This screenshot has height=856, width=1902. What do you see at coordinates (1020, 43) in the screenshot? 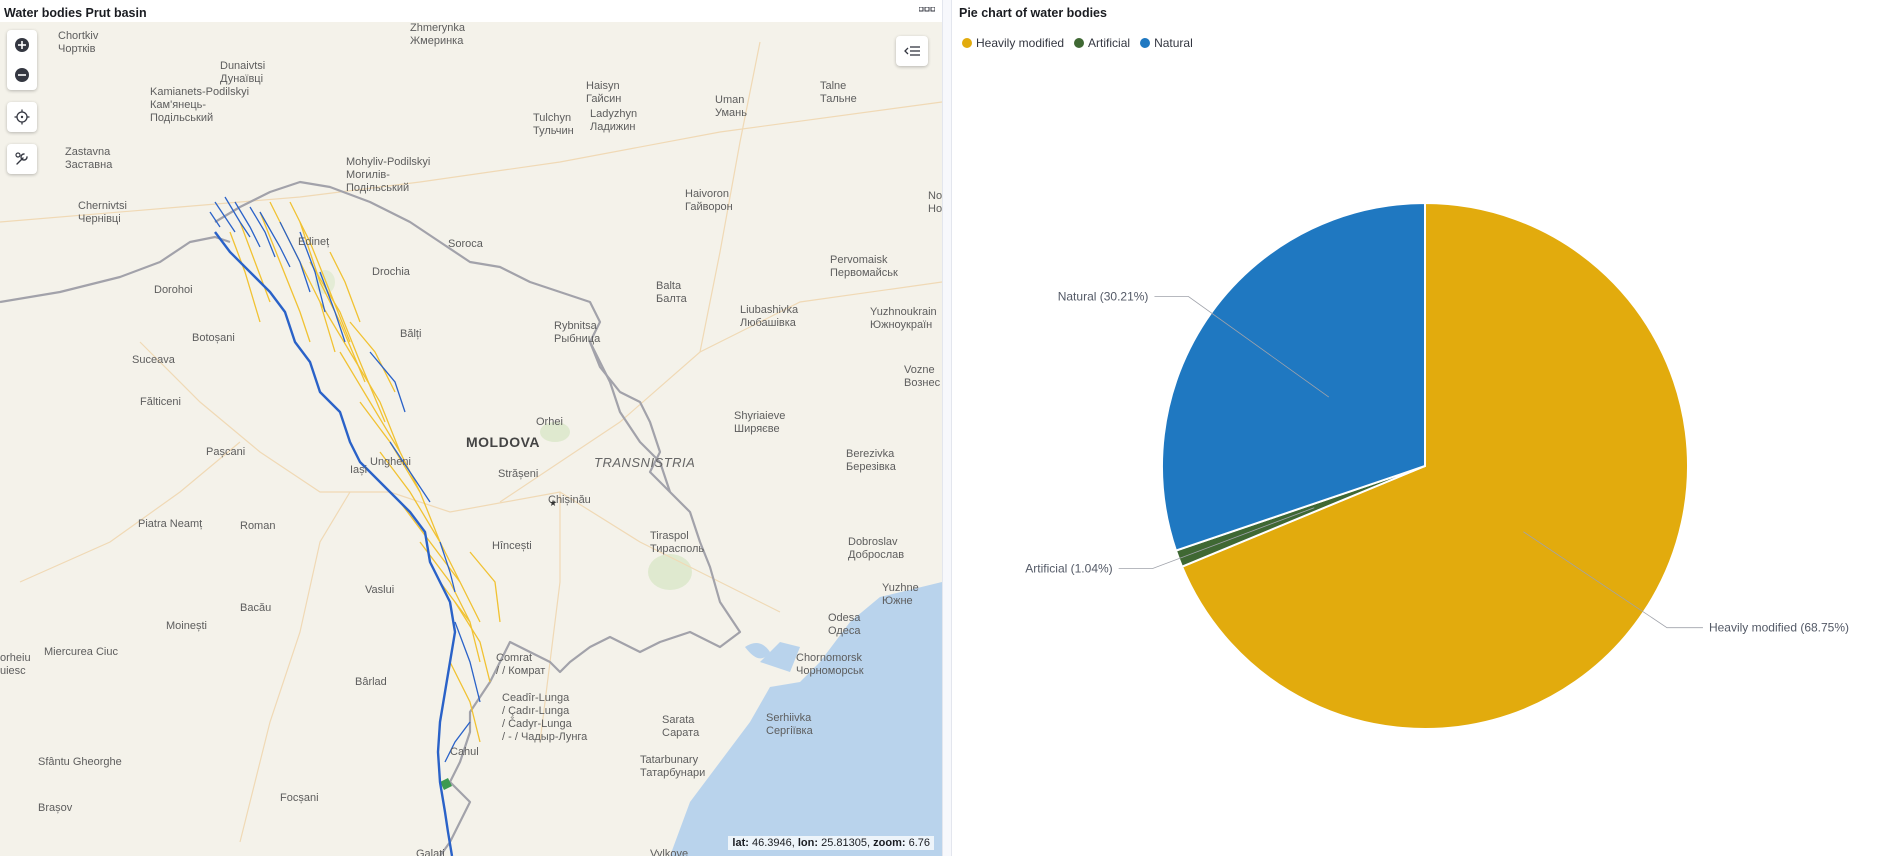
I see `legend-label: Heavily modified` at bounding box center [1020, 43].